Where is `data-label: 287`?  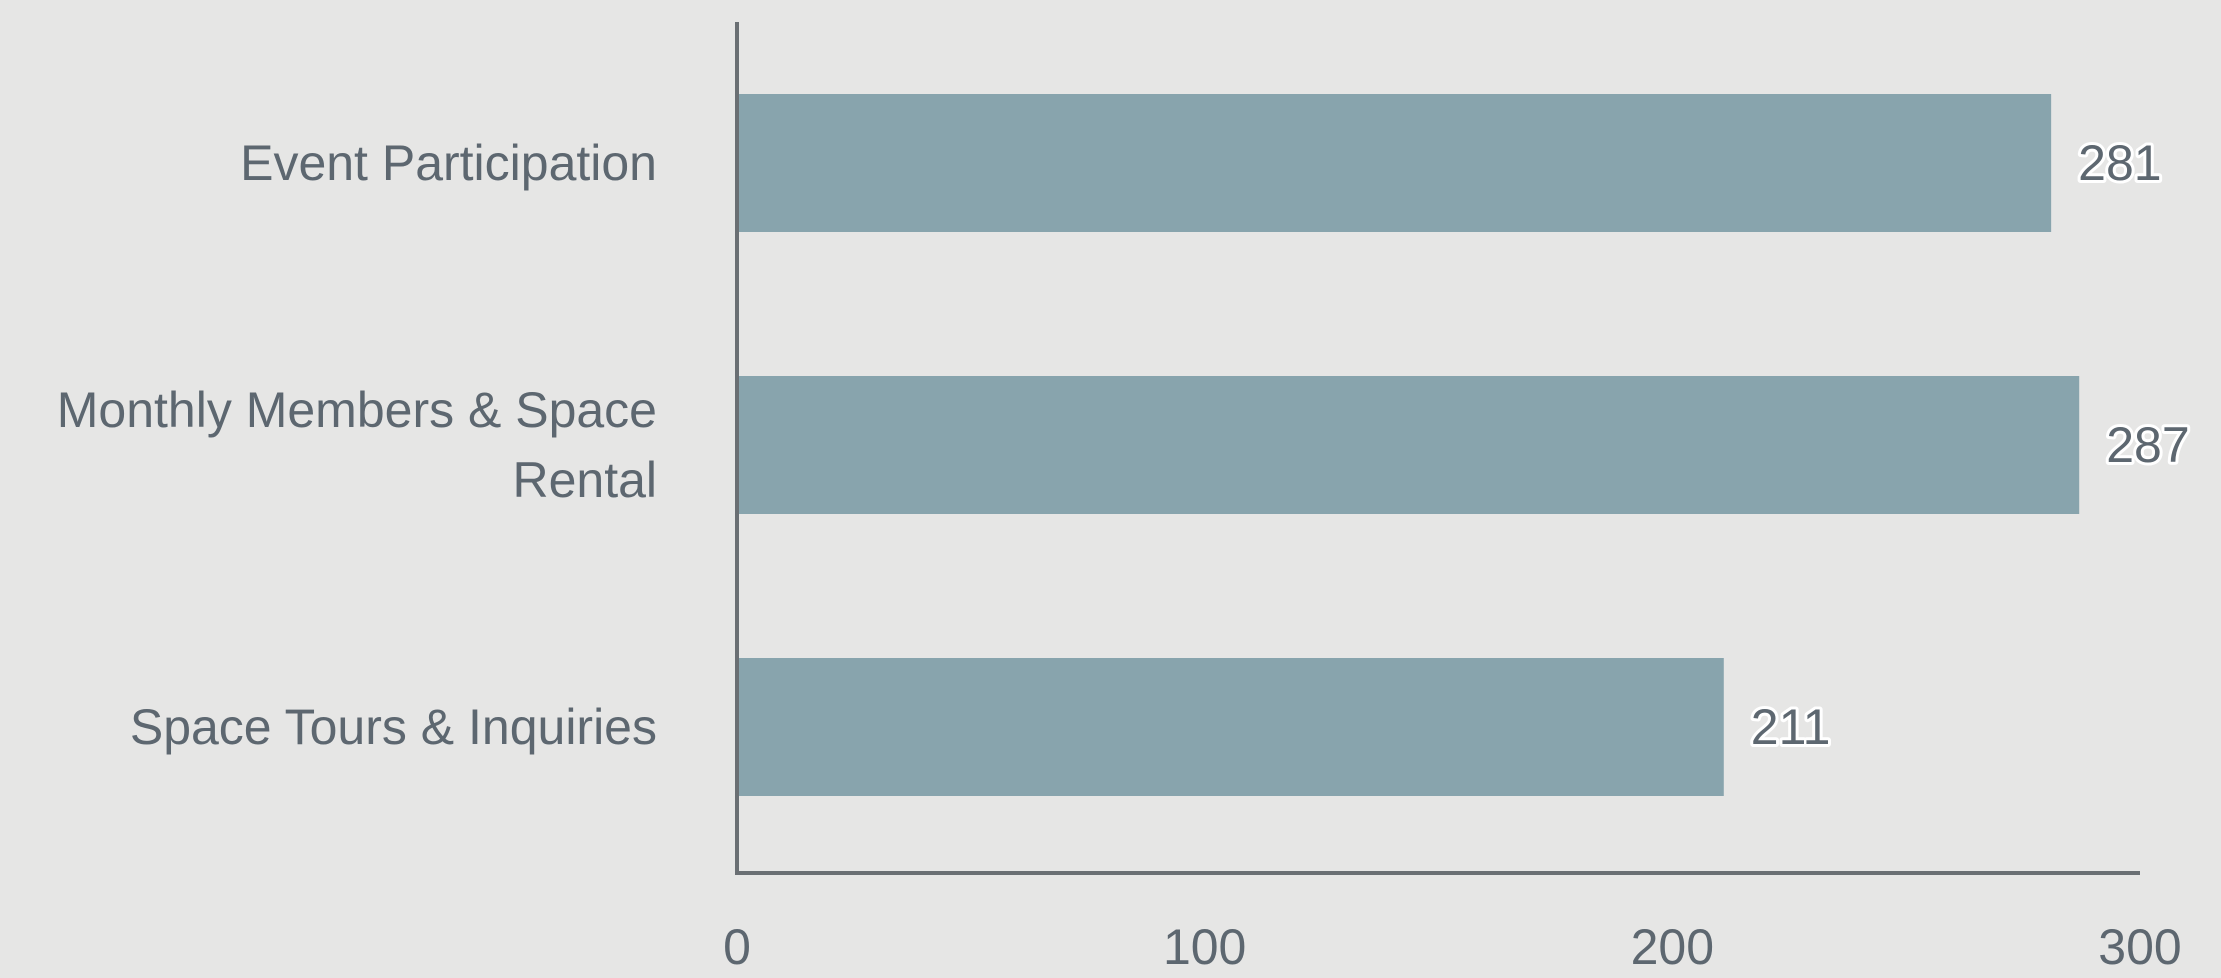
data-label: 287 is located at coordinates (2147, 445).